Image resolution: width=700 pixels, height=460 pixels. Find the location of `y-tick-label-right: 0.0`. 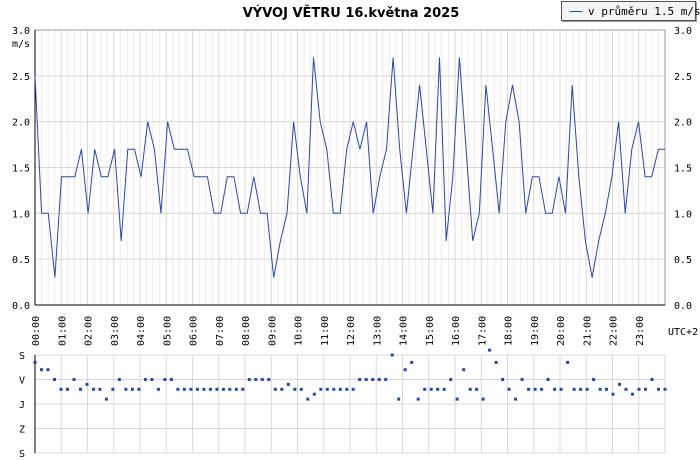

y-tick-label-right: 0.0 is located at coordinates (683, 306).